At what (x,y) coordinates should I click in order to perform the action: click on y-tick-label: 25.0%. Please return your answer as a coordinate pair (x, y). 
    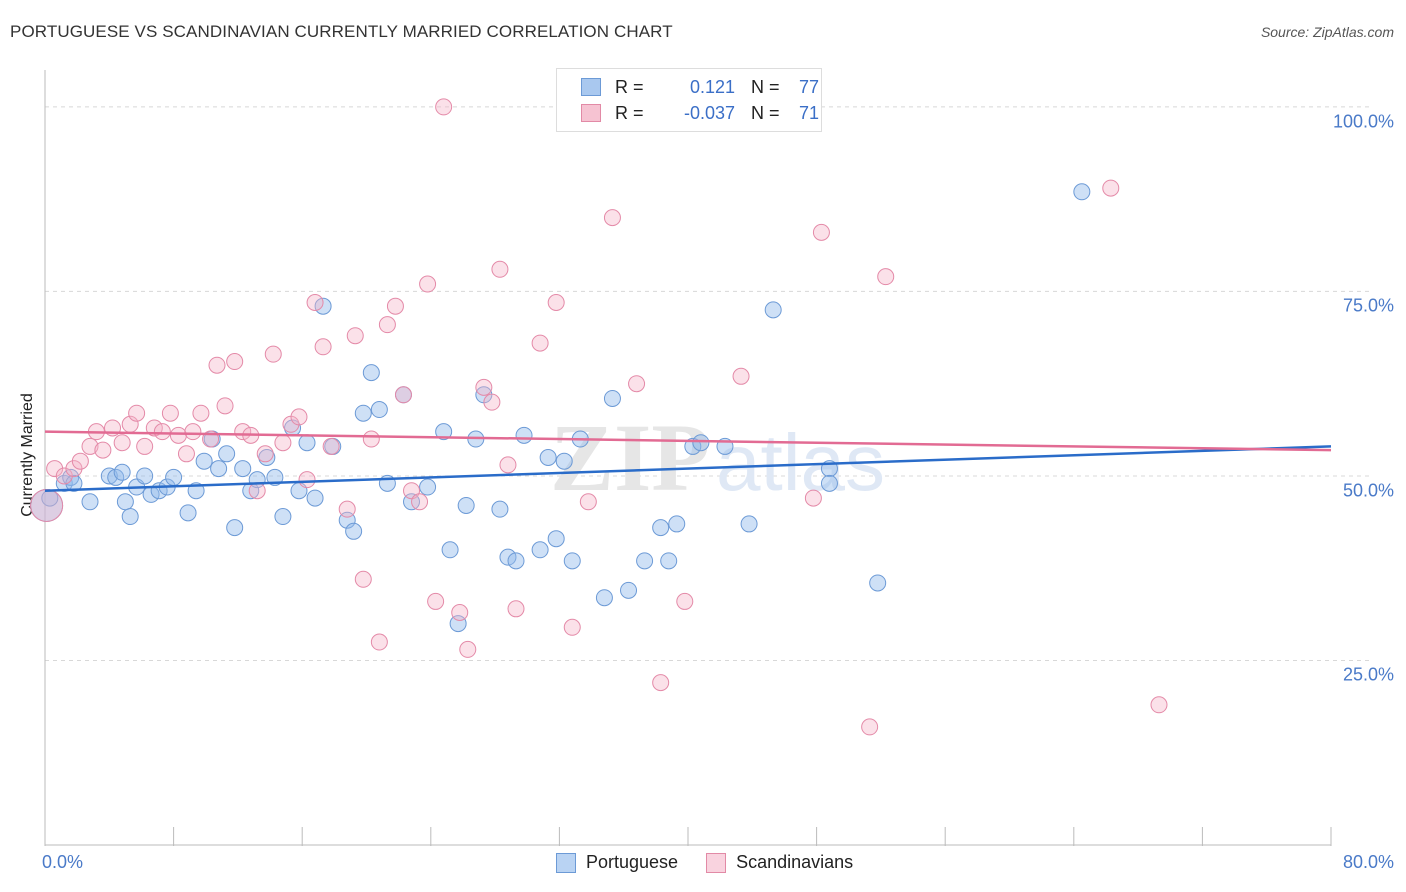
    Looking at the image, I should click on (1368, 674).